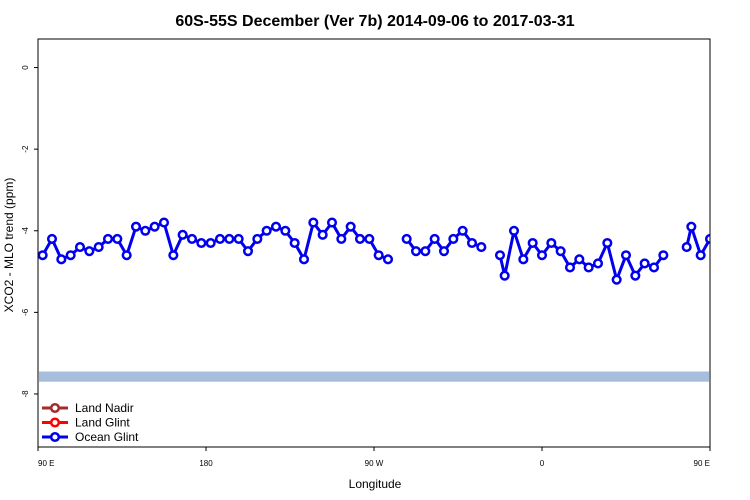  Describe the element at coordinates (104, 408) in the screenshot. I see `legend-label: Land Nadir` at that location.